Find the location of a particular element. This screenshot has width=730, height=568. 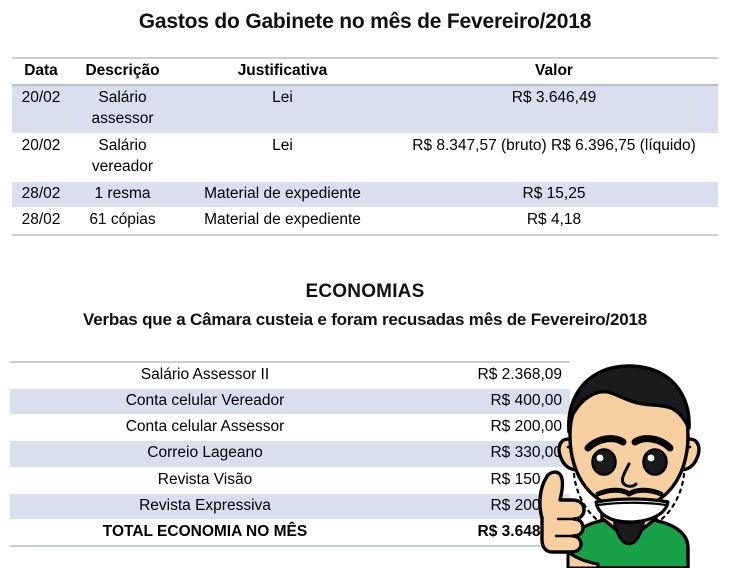

gastos-table-head: Data Descrição Justificativa Valor is located at coordinates (365, 71).